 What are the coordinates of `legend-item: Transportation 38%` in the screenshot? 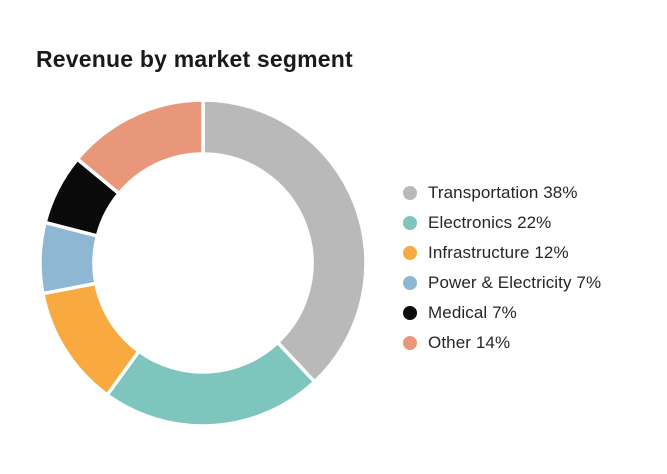 It's located at (502, 193).